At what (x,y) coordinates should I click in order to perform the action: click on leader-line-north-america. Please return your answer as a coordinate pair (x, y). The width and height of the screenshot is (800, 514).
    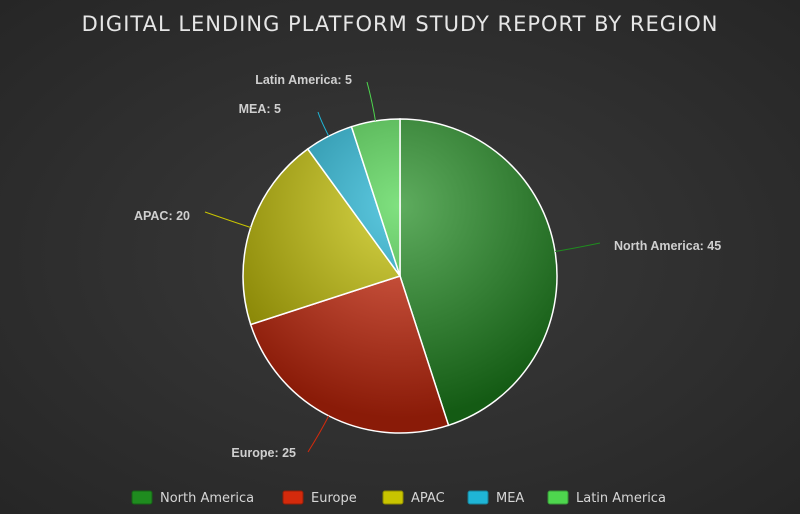
    Looking at the image, I should click on (577, 247).